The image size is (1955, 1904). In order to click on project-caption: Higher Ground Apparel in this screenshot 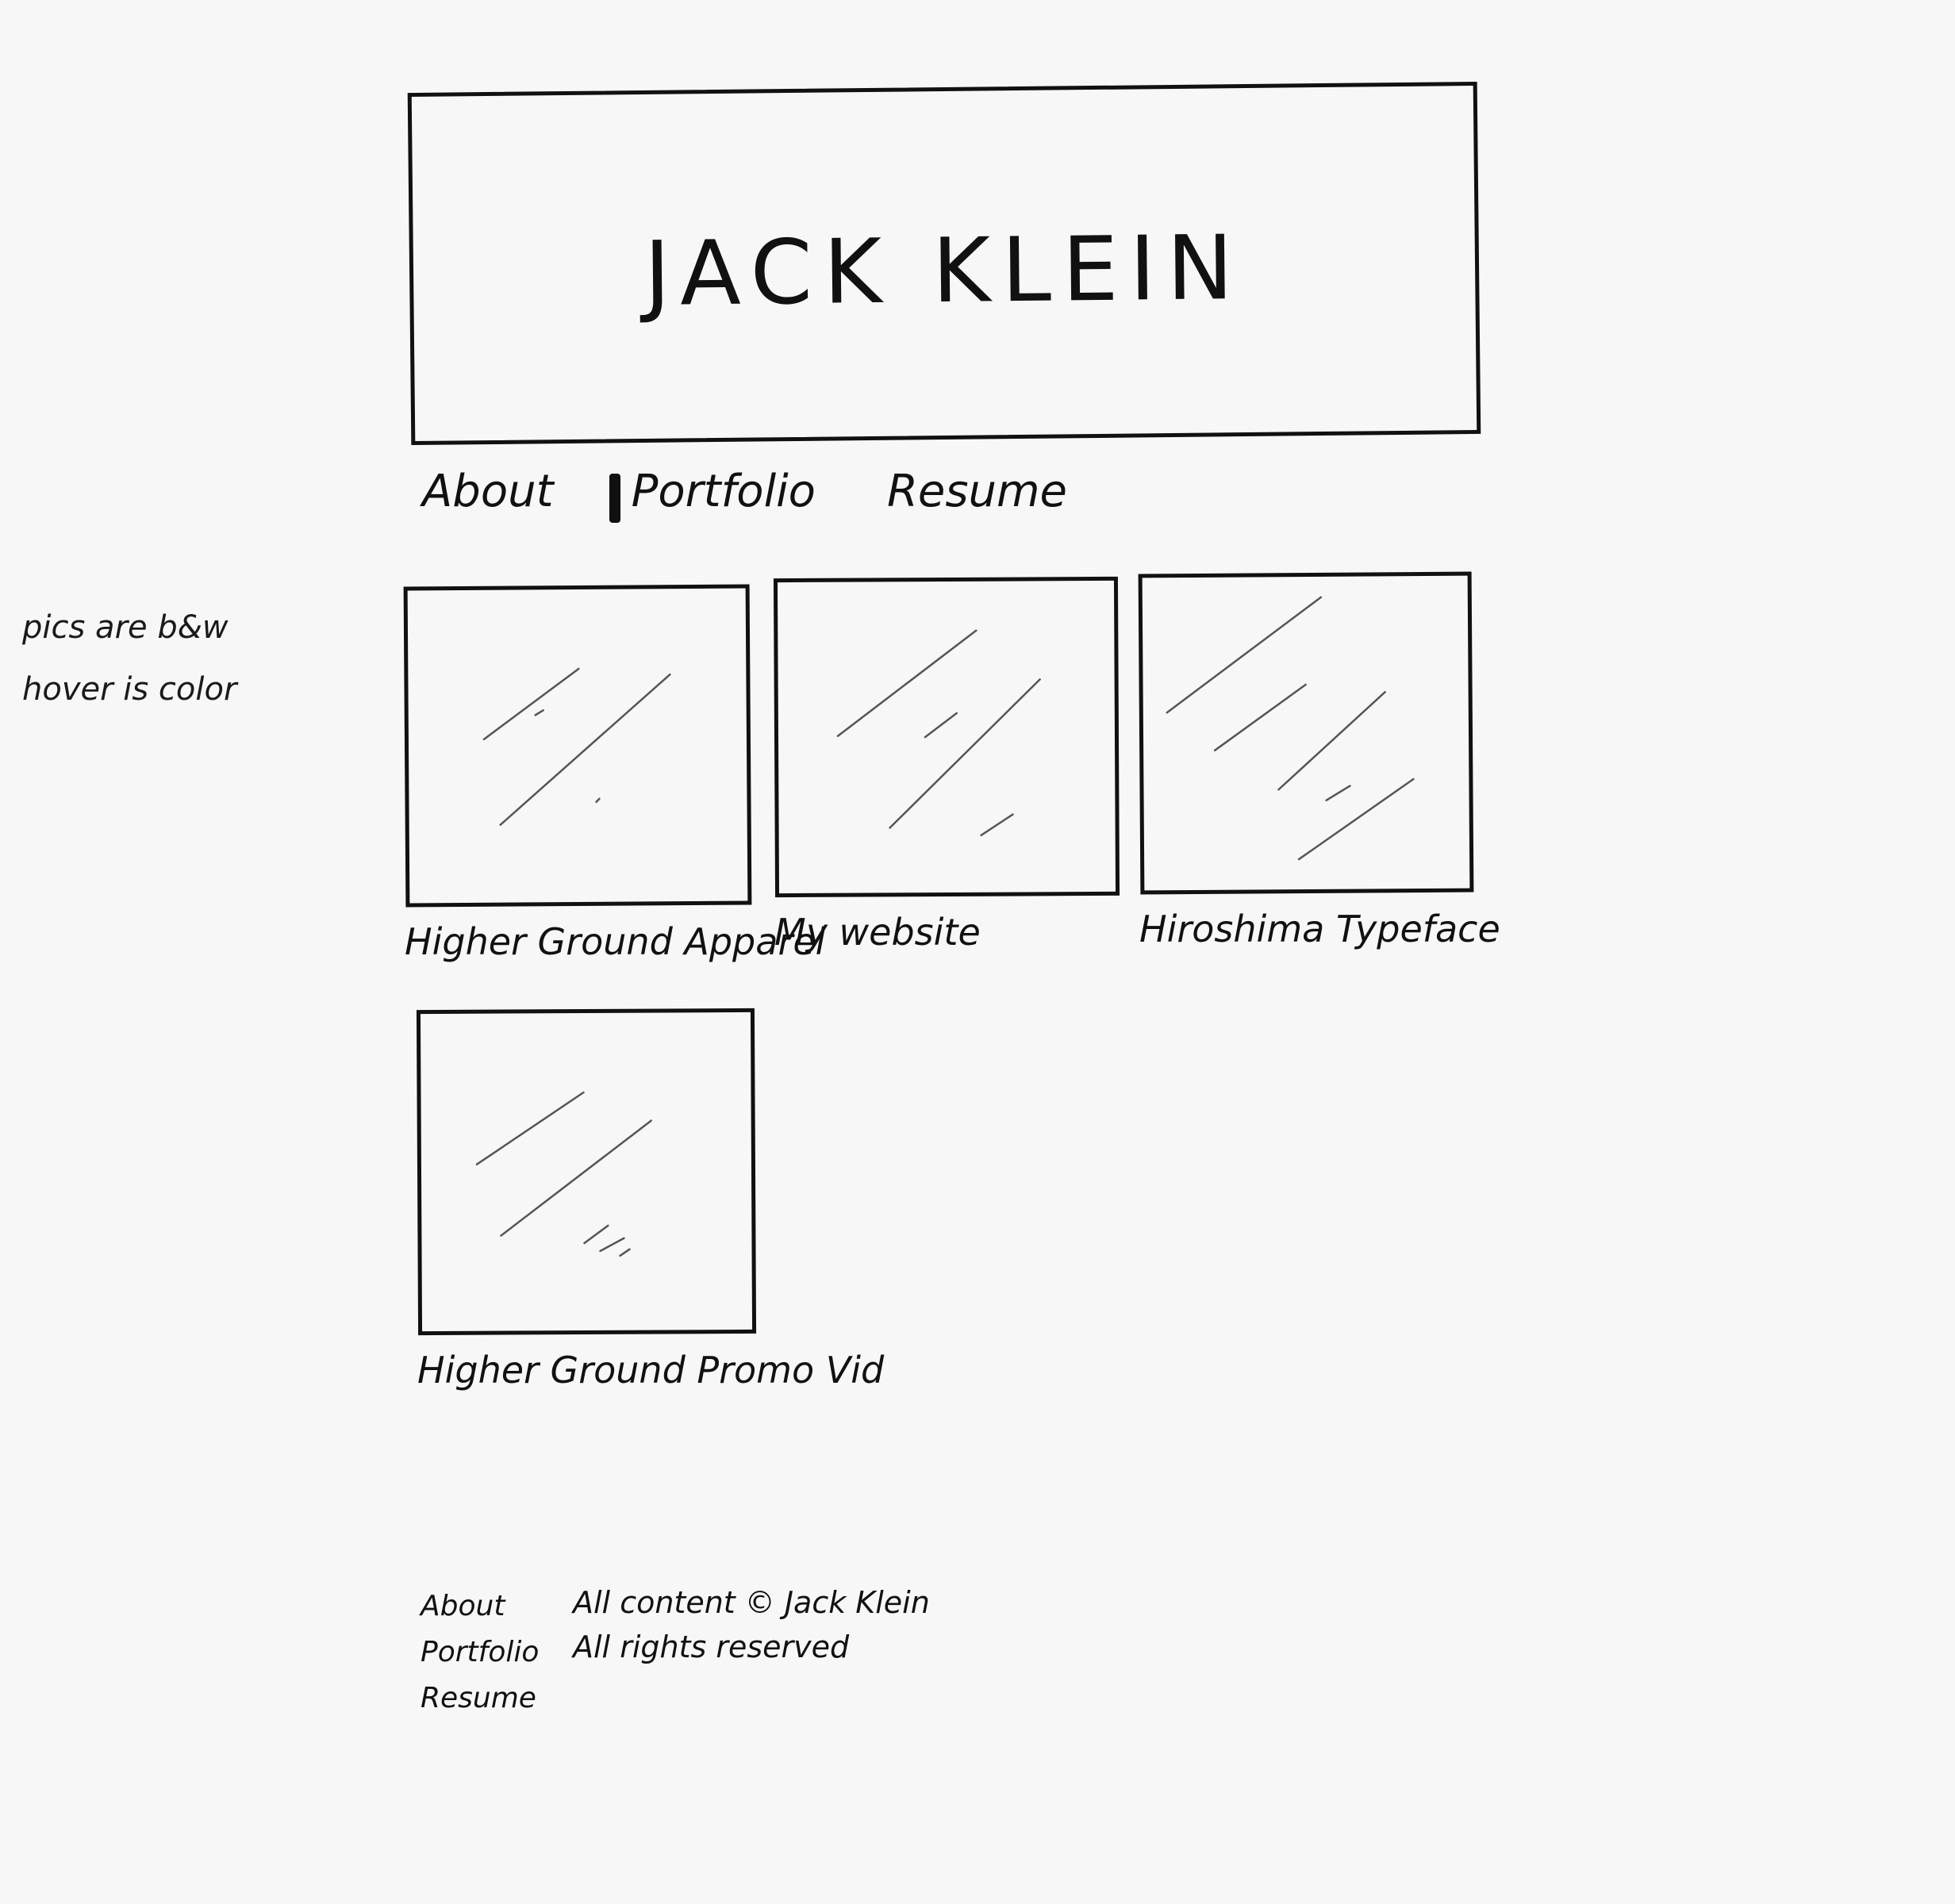, I will do `click(615, 941)`.